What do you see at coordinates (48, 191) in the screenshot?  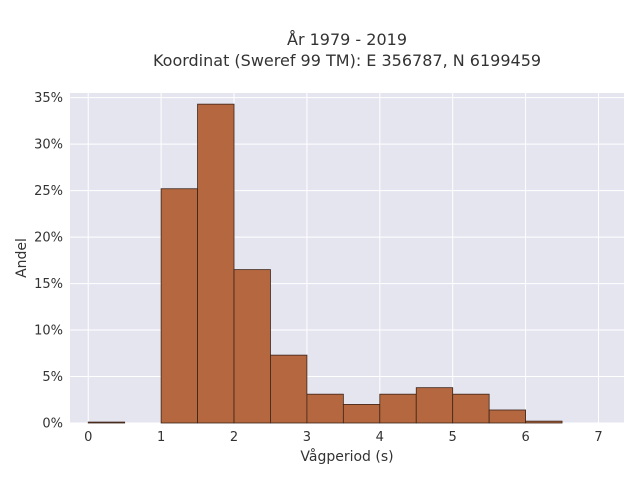 I see `y-tick-label: 25%` at bounding box center [48, 191].